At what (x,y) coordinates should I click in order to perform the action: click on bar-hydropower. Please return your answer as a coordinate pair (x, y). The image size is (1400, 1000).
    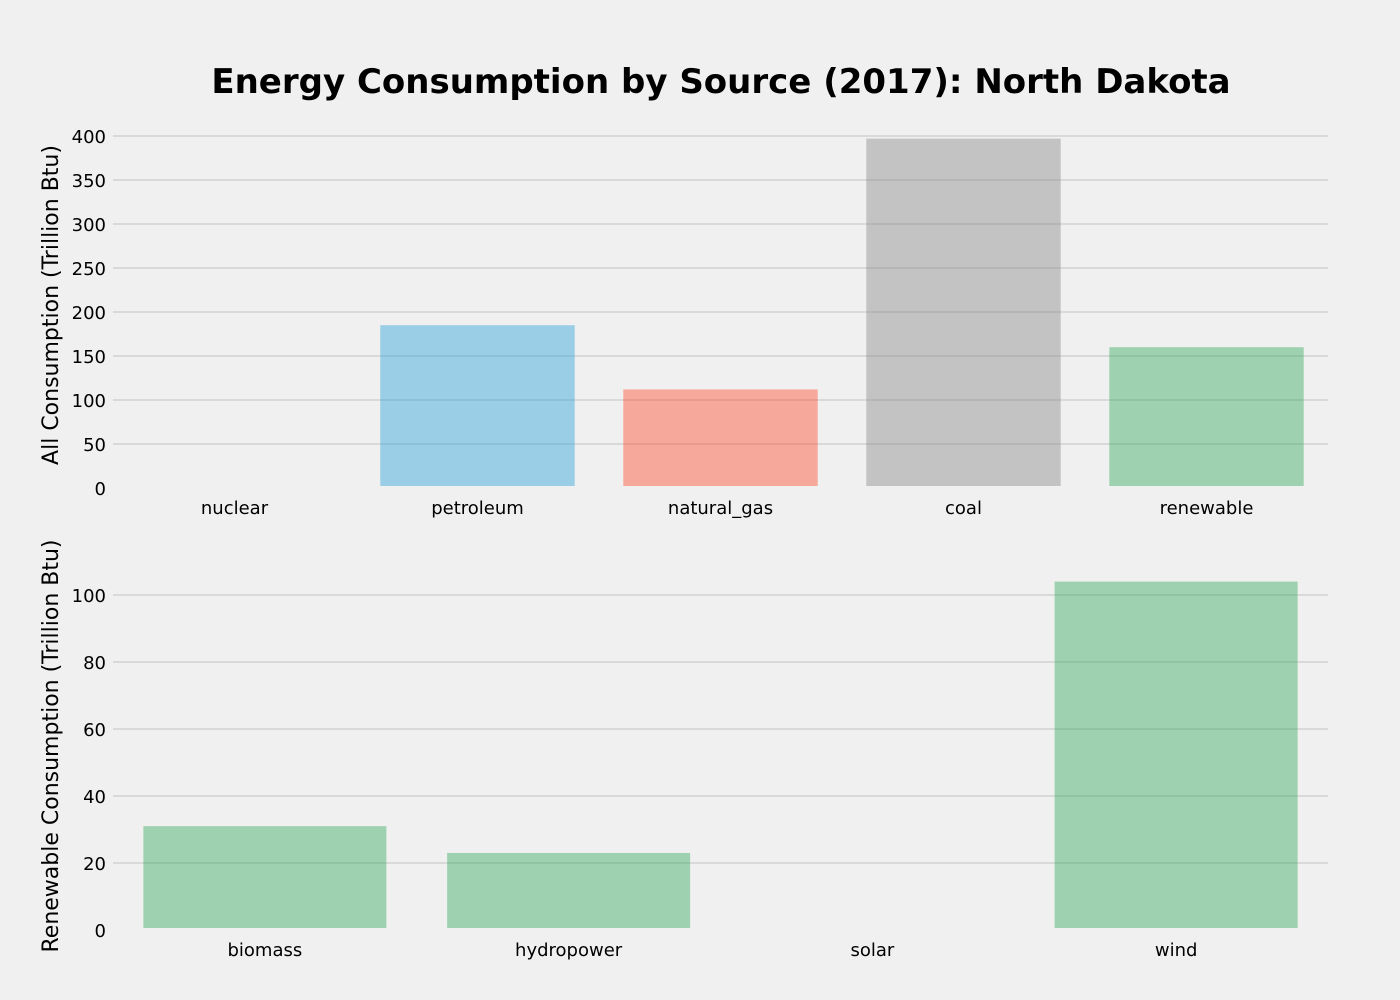
    Looking at the image, I should click on (569, 890).